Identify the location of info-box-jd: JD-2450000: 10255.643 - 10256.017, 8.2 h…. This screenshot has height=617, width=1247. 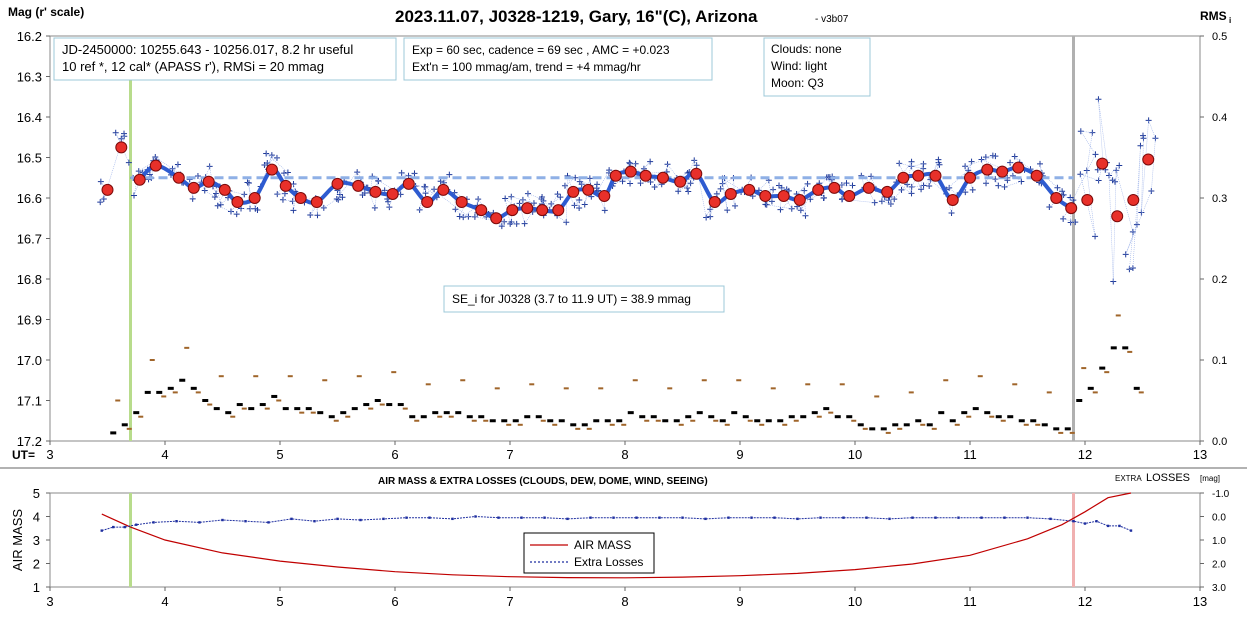
(225, 59).